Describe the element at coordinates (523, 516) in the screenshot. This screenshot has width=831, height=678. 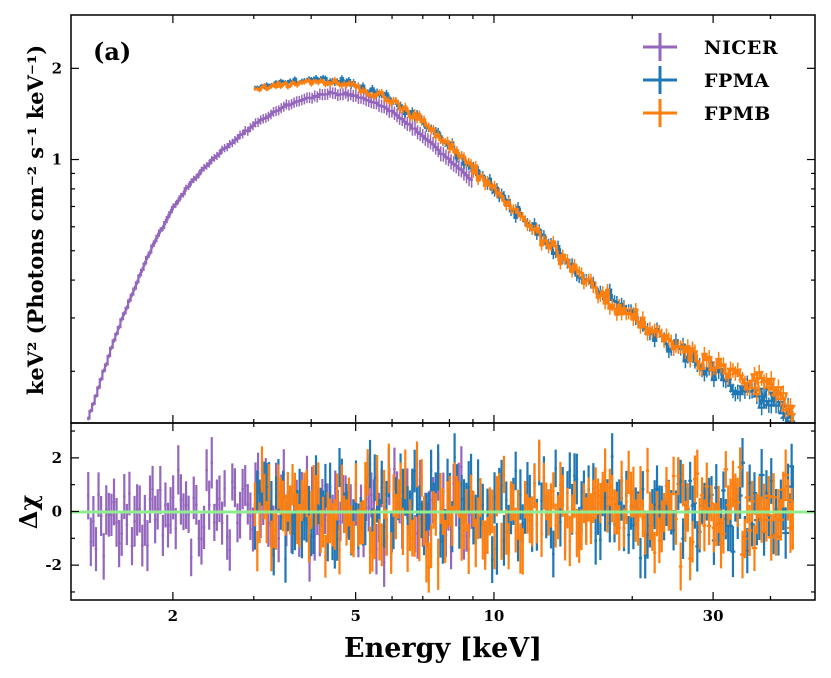
I see `series-fpmb-residuals` at that location.